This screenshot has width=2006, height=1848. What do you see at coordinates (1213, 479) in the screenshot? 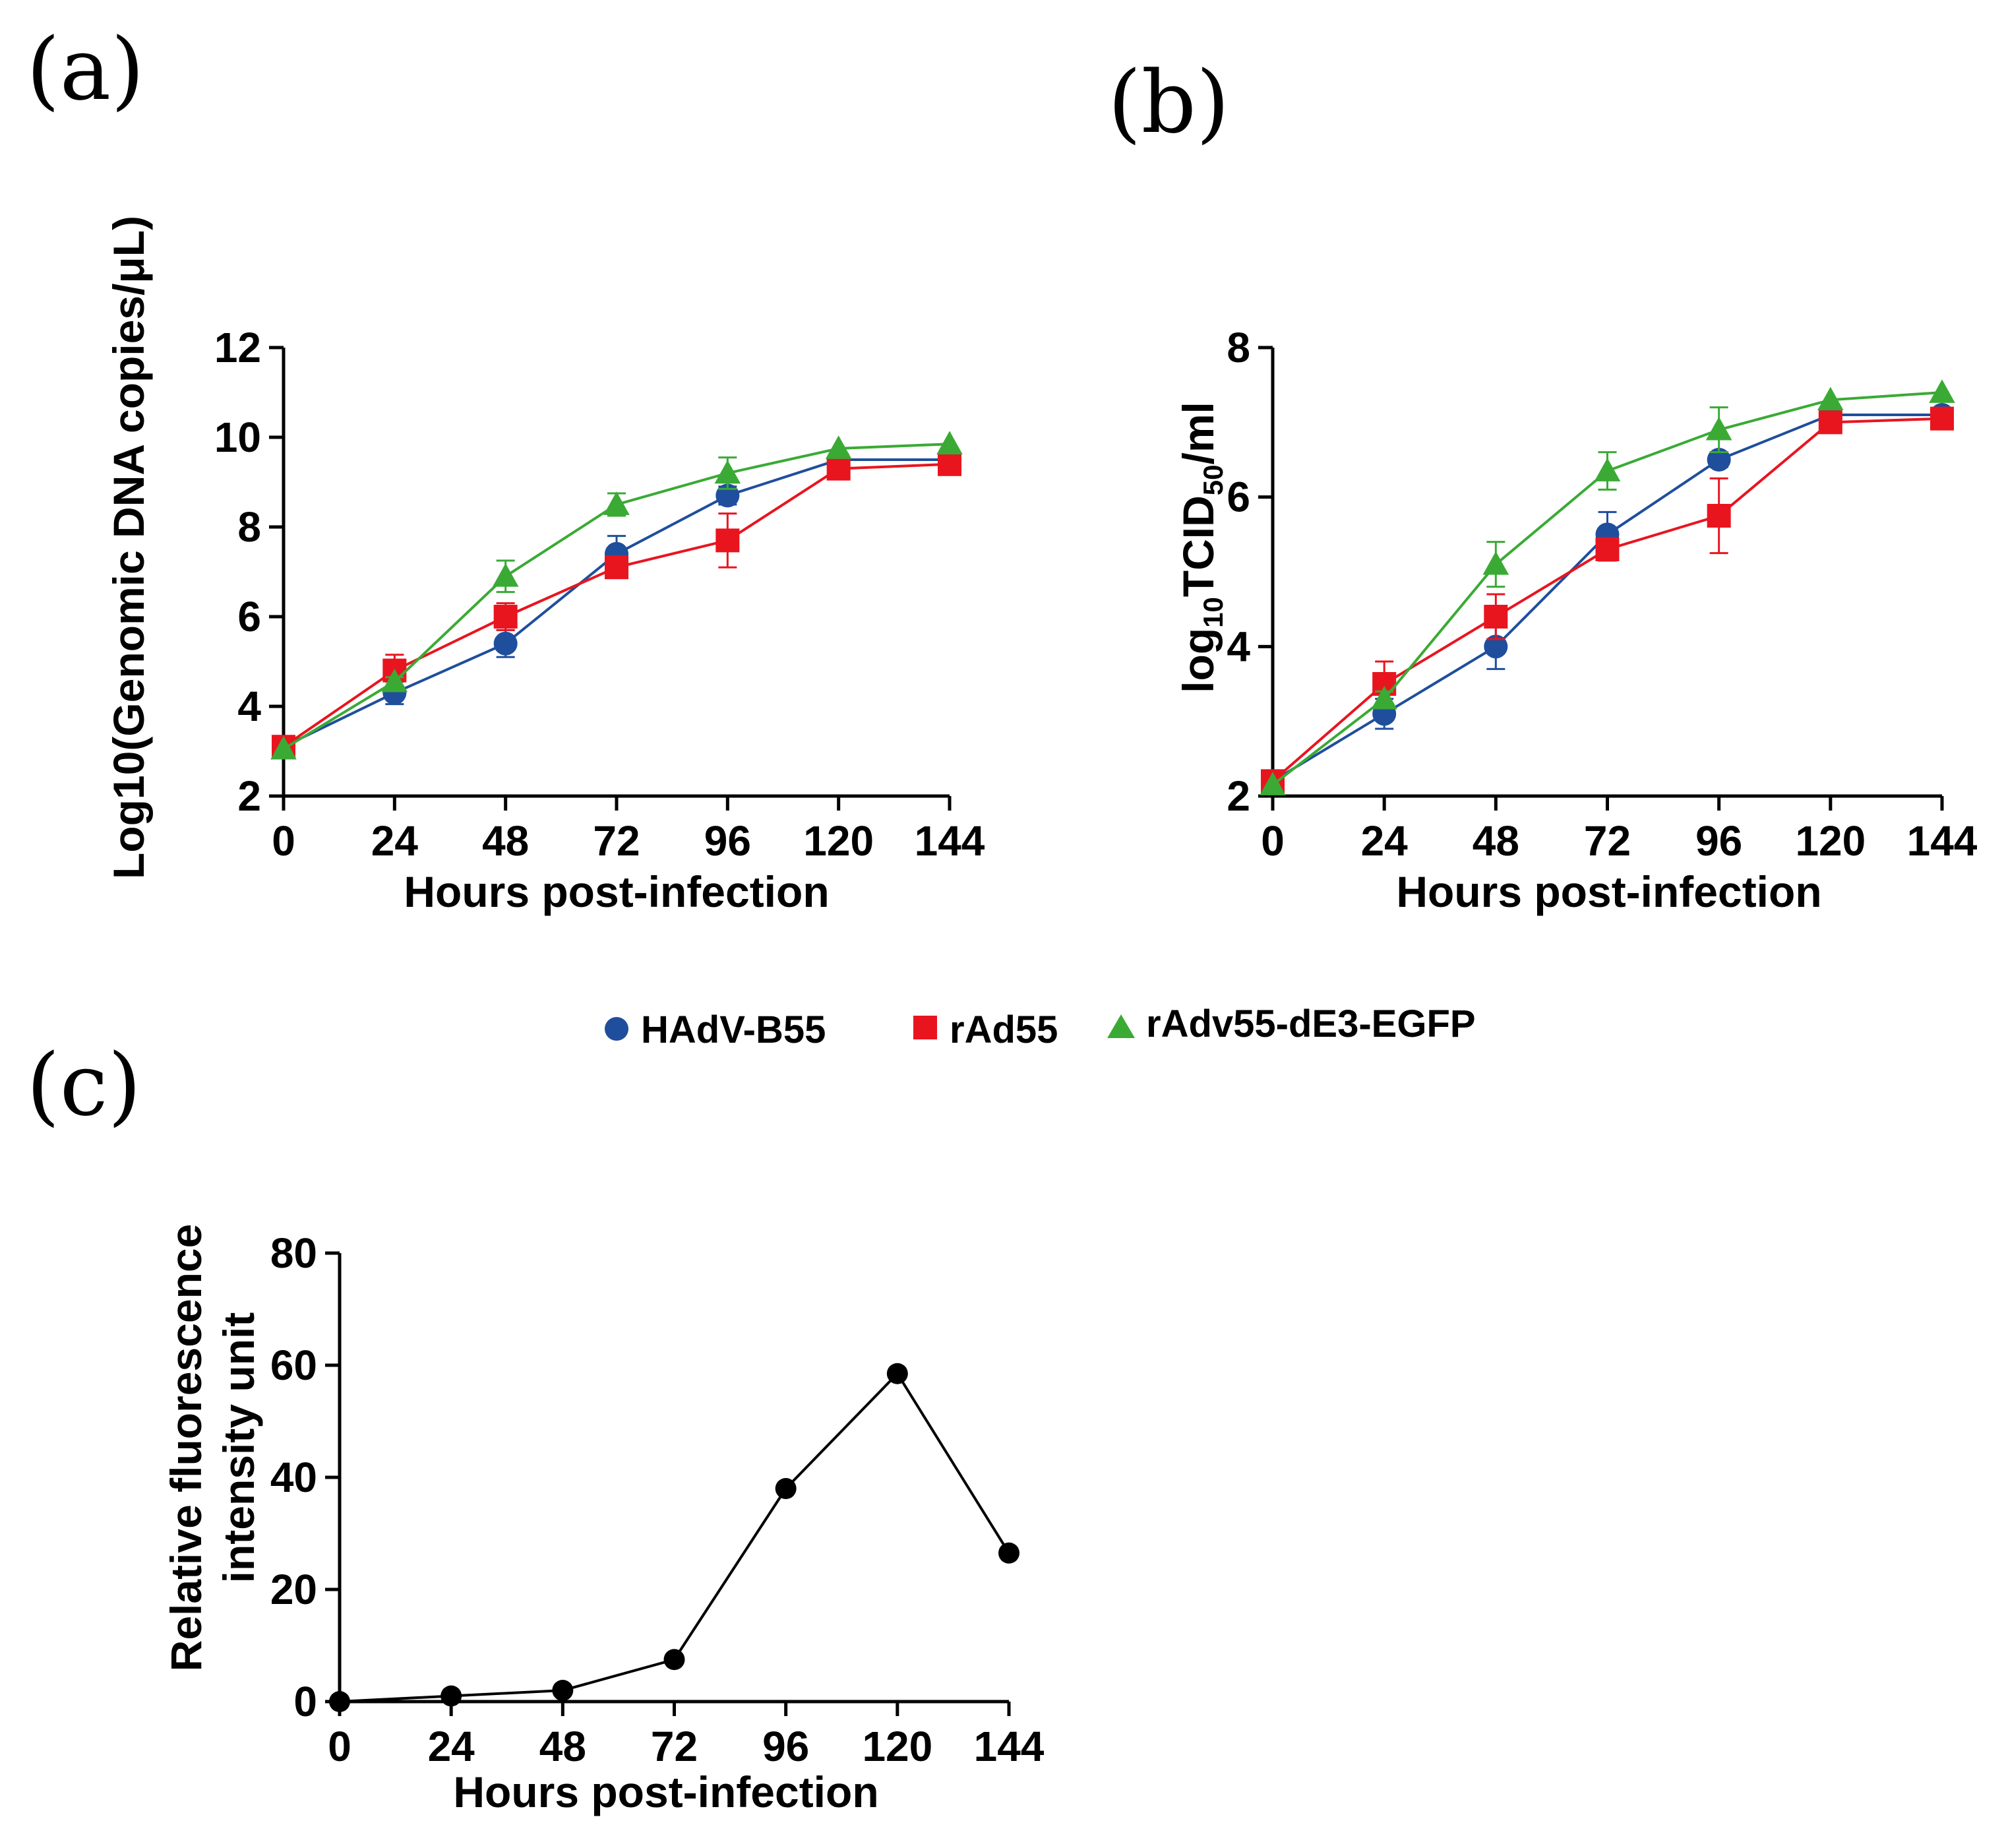
I see `y-axis-title-b-sub2: 50` at bounding box center [1213, 479].